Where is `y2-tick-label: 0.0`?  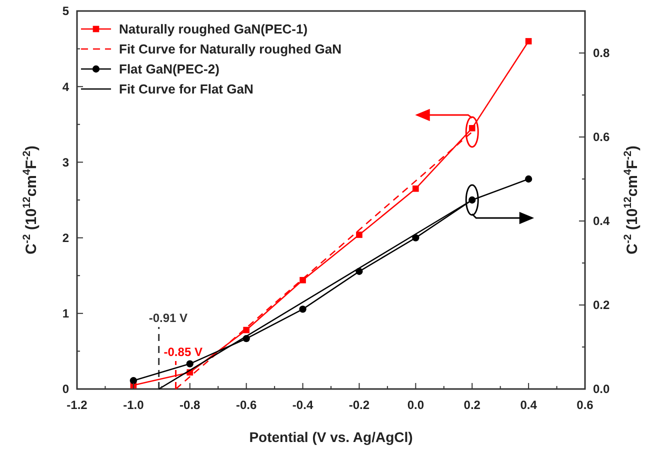
y2-tick-label: 0.0 is located at coordinates (601, 389).